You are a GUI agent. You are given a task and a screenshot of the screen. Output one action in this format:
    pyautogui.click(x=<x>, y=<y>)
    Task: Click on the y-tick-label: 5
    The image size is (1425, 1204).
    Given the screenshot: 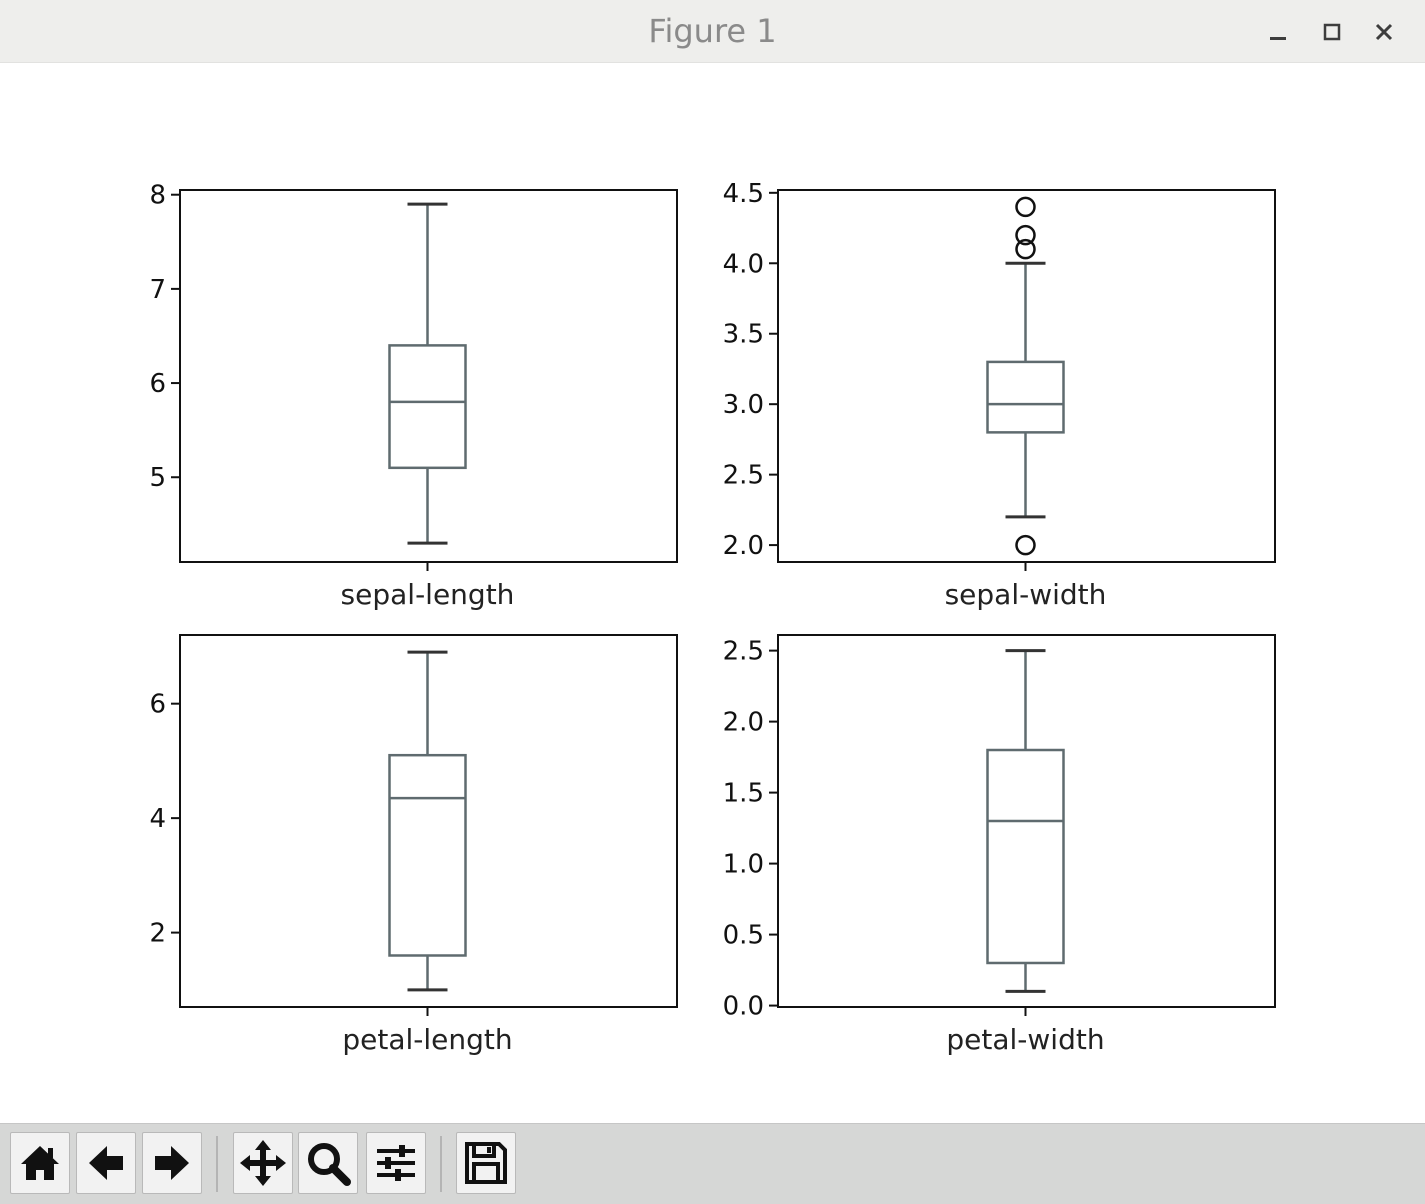 What is the action you would take?
    pyautogui.click(x=157, y=478)
    